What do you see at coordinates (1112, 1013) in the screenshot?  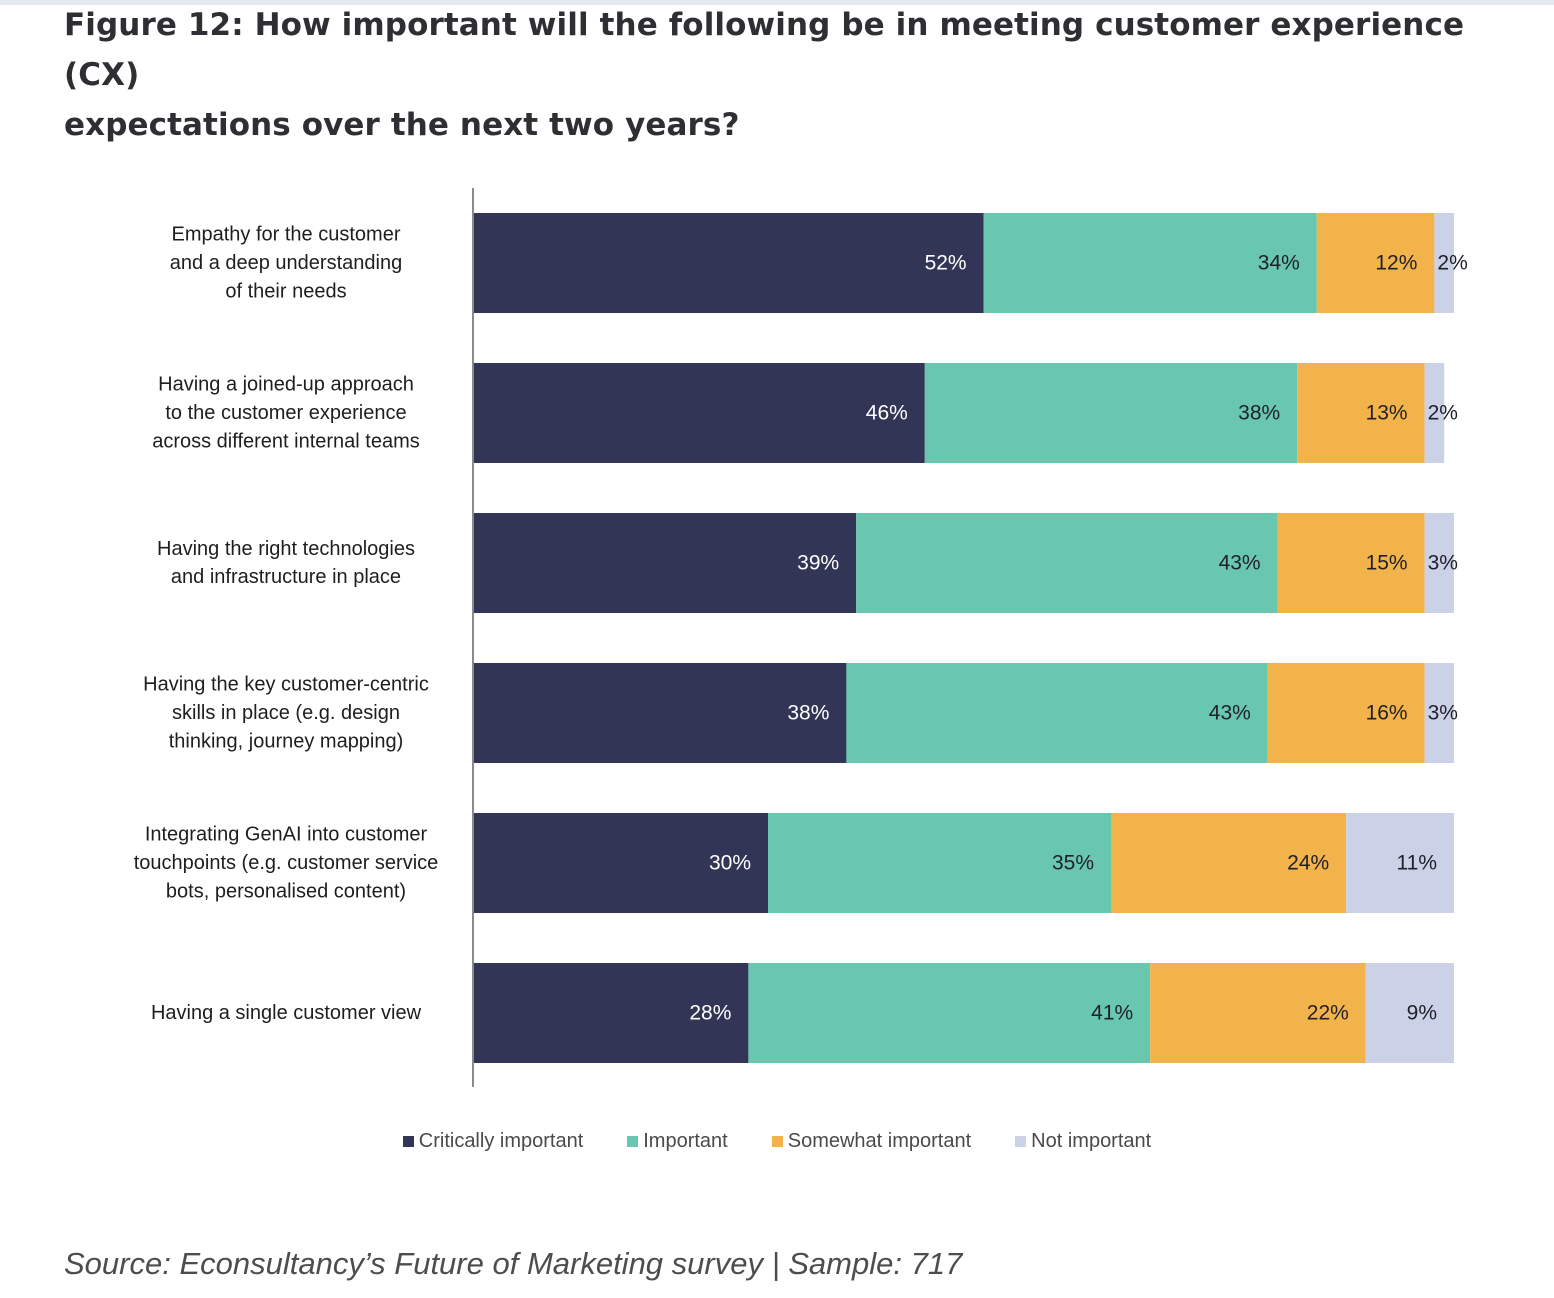 I see `bar-value-label: 41%` at bounding box center [1112, 1013].